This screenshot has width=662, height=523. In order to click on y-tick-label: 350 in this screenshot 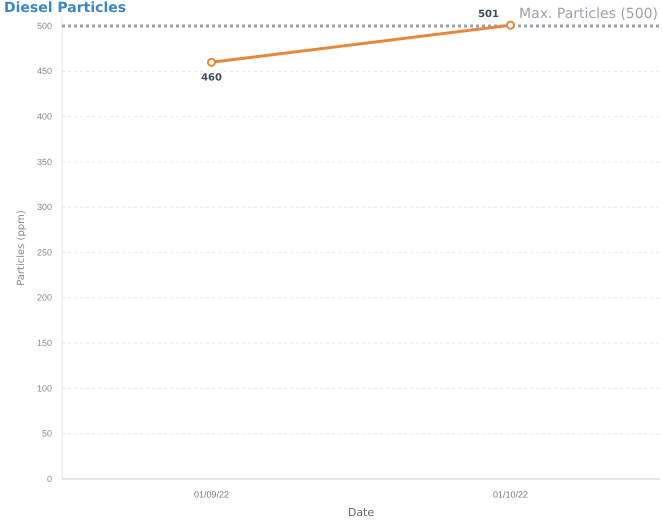, I will do `click(44, 161)`.